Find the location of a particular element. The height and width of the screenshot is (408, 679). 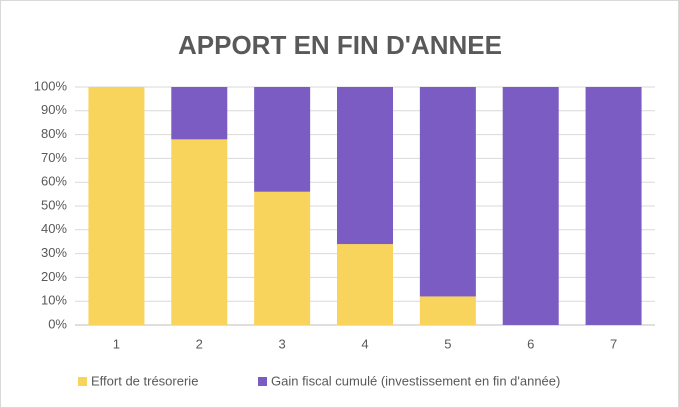

y-tick-label: 50% is located at coordinates (54, 204).